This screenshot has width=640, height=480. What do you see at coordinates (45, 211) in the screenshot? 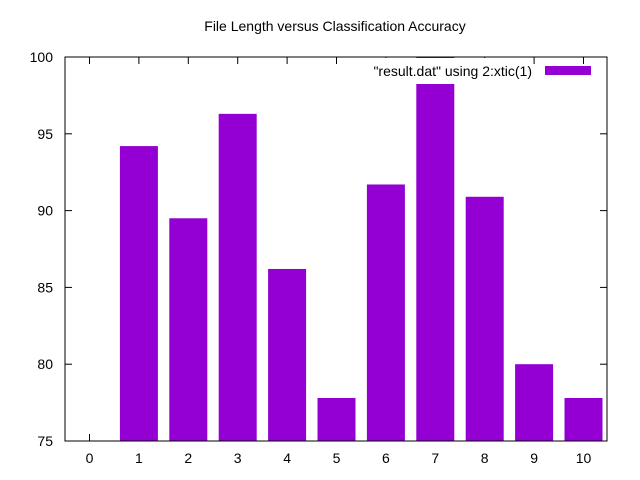
I see `y-tick-label: 90` at bounding box center [45, 211].